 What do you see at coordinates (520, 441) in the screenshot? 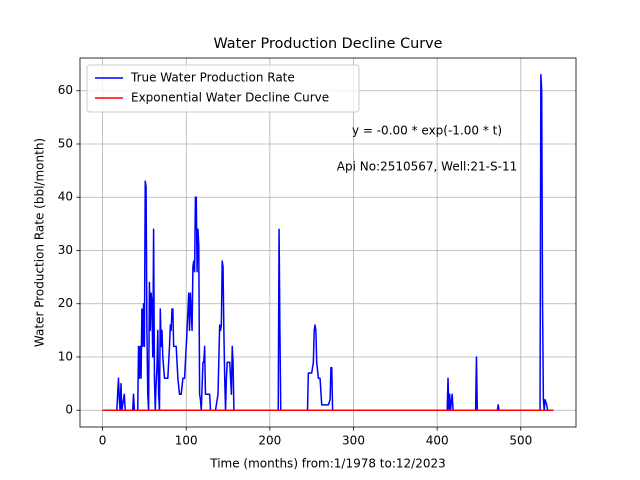
I see `x-tick-label: 500` at bounding box center [520, 441].